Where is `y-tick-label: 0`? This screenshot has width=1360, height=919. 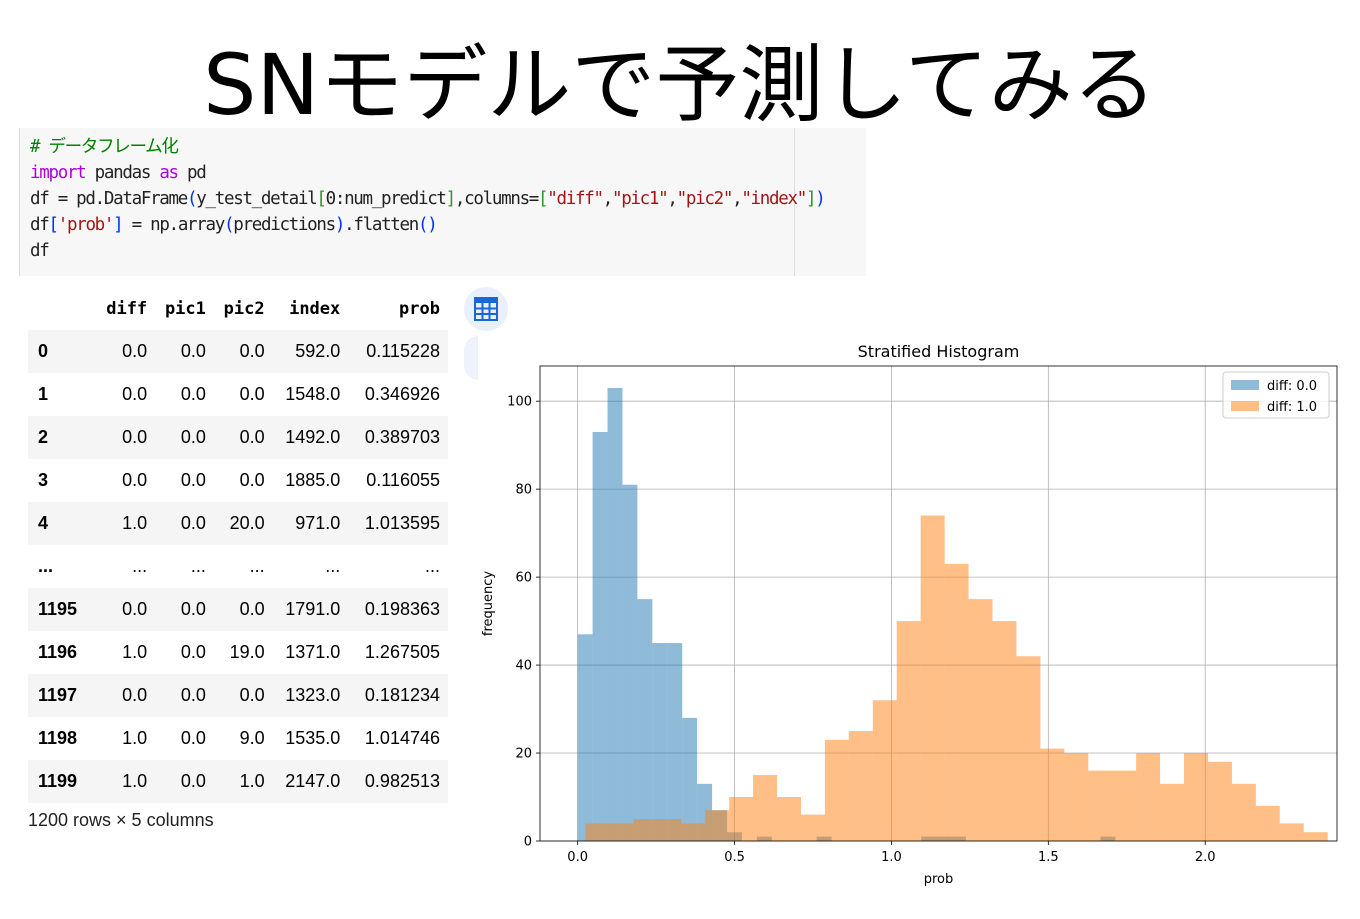 y-tick-label: 0 is located at coordinates (528, 842).